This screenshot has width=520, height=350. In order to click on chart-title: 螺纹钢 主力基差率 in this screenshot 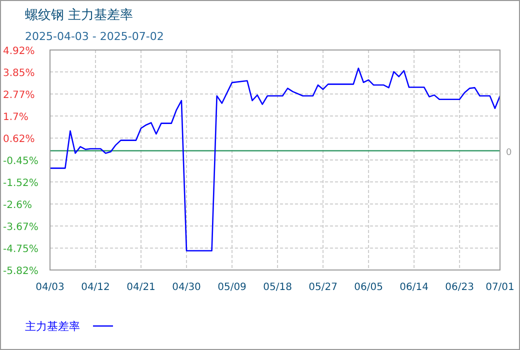, I will do `click(79, 15)`.